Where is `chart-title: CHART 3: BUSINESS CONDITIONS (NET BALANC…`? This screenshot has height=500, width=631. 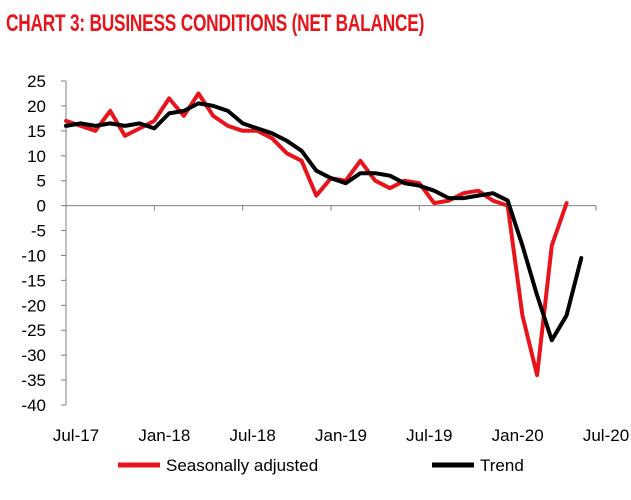
chart-title: CHART 3: BUSINESS CONDITIONS (NET BALANC… is located at coordinates (215, 23).